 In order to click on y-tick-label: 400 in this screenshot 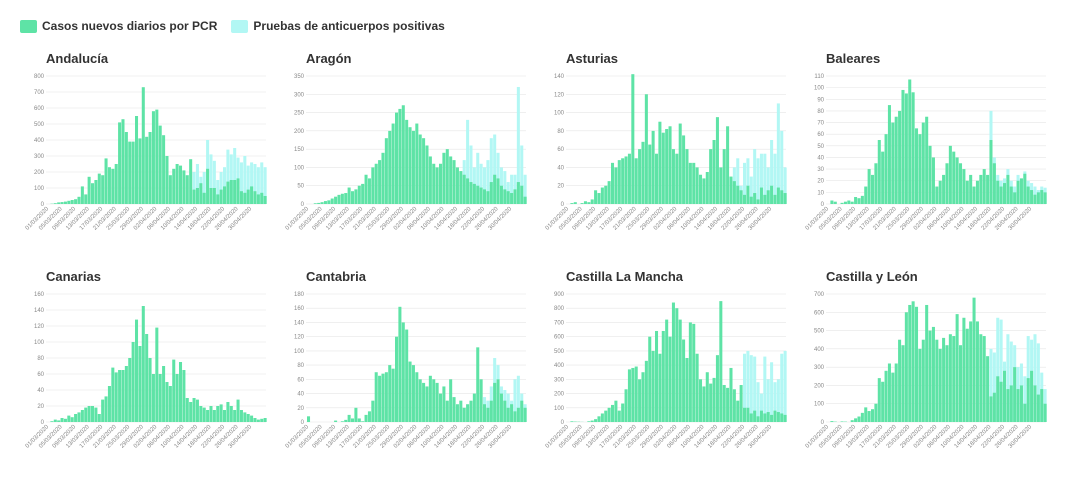, I will do `click(819, 350)`.